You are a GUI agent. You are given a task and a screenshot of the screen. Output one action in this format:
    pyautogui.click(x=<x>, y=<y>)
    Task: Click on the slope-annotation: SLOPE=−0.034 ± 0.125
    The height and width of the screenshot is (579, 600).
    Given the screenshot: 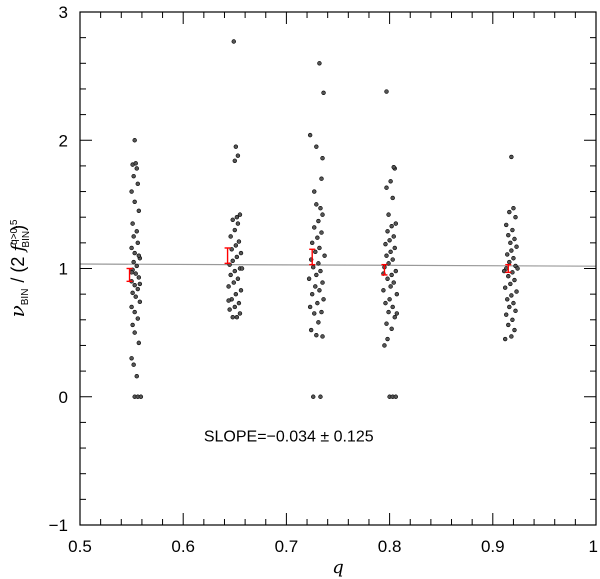 What is the action you would take?
    pyautogui.click(x=289, y=437)
    